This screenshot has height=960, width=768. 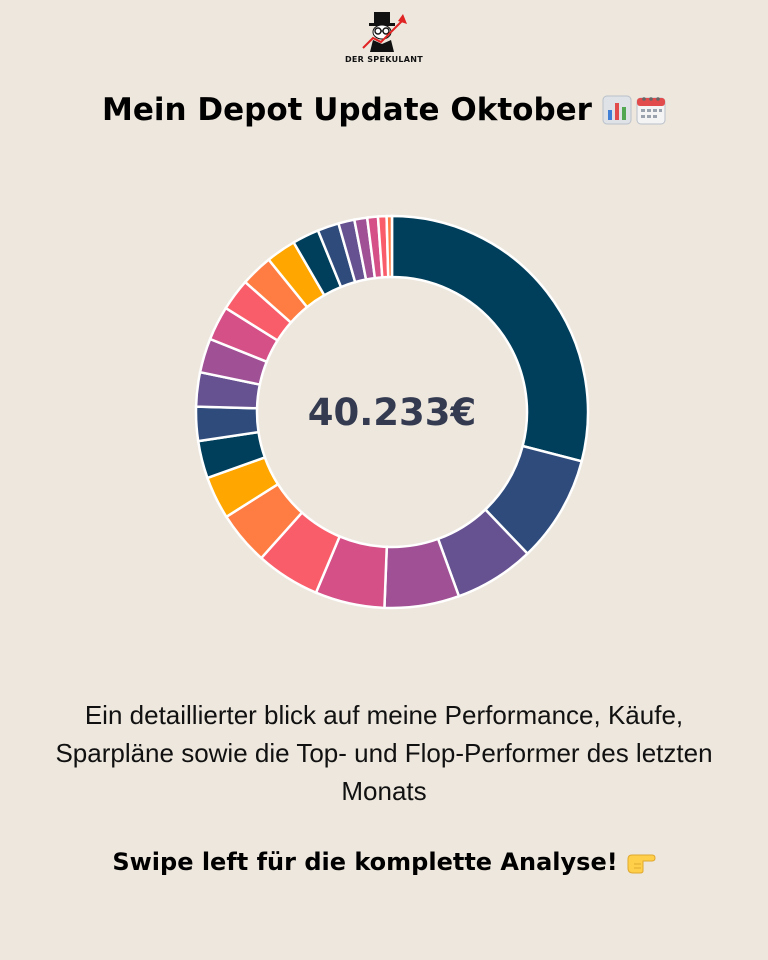 I want to click on calendar-emoji-icon, so click(x=651, y=111).